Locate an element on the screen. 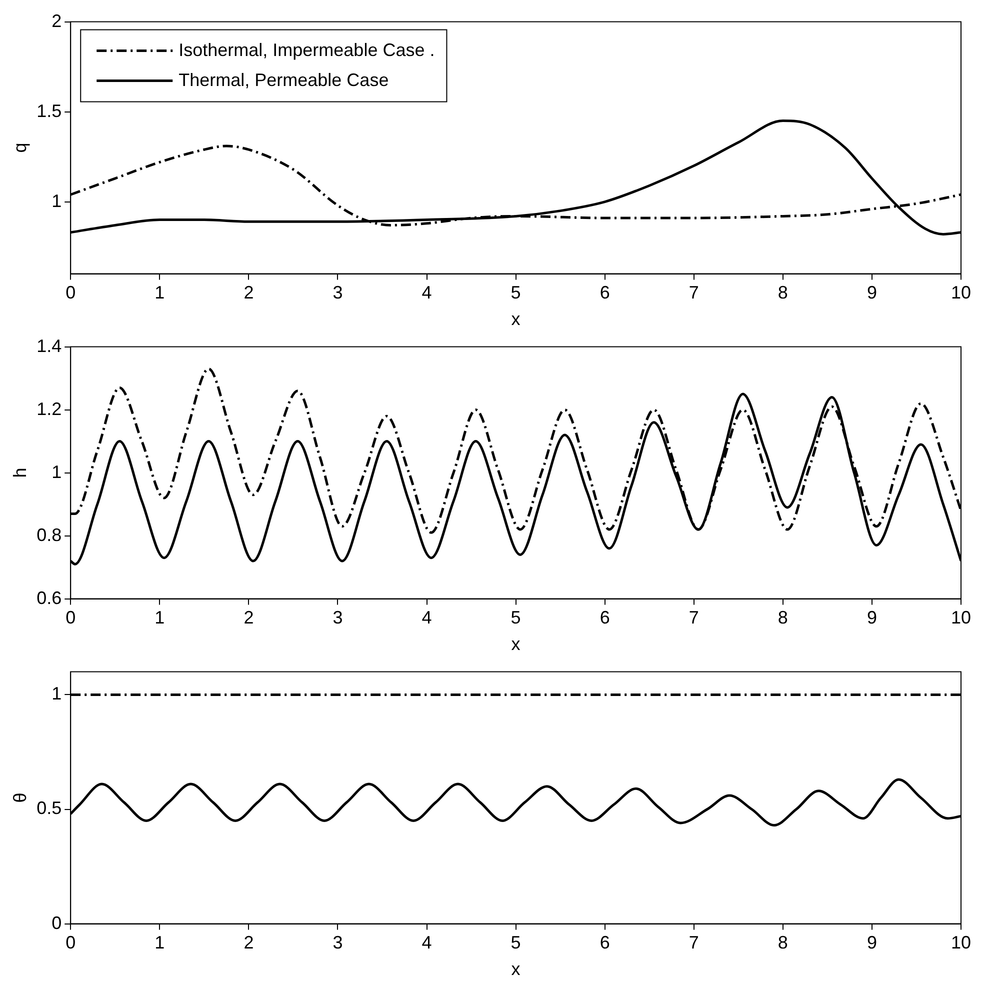 The width and height of the screenshot is (987, 993). y-tick-label: 0.5 is located at coordinates (49, 808).